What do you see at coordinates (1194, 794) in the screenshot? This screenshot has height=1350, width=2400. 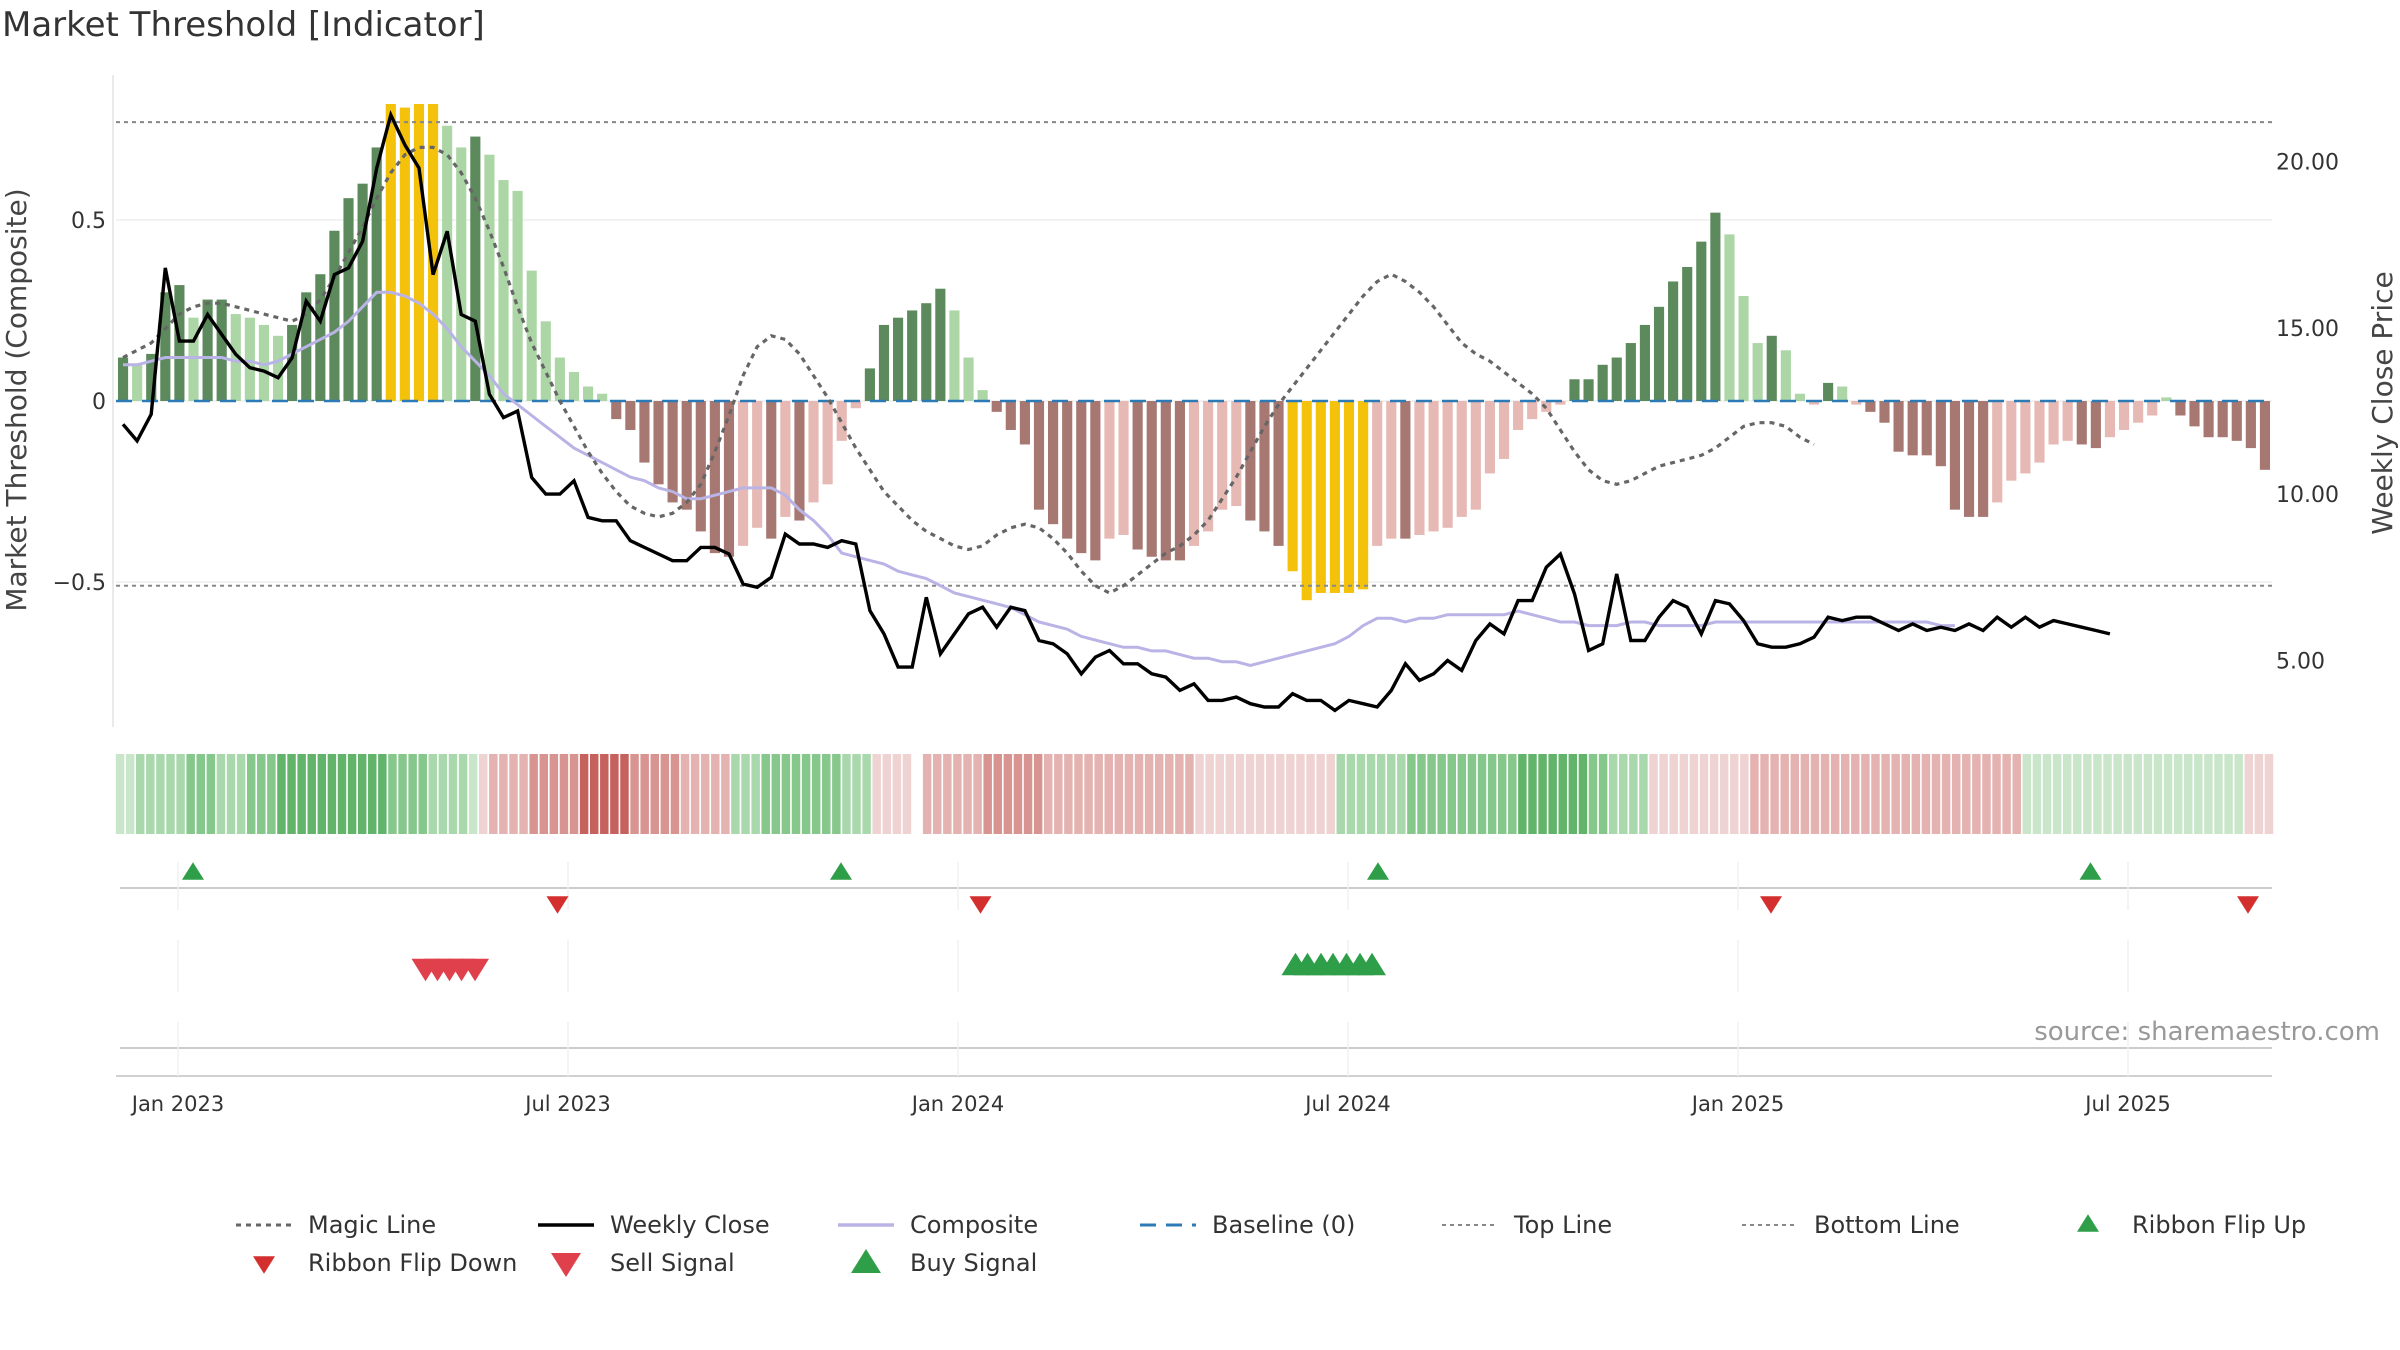 I see `ribbon-strip` at bounding box center [1194, 794].